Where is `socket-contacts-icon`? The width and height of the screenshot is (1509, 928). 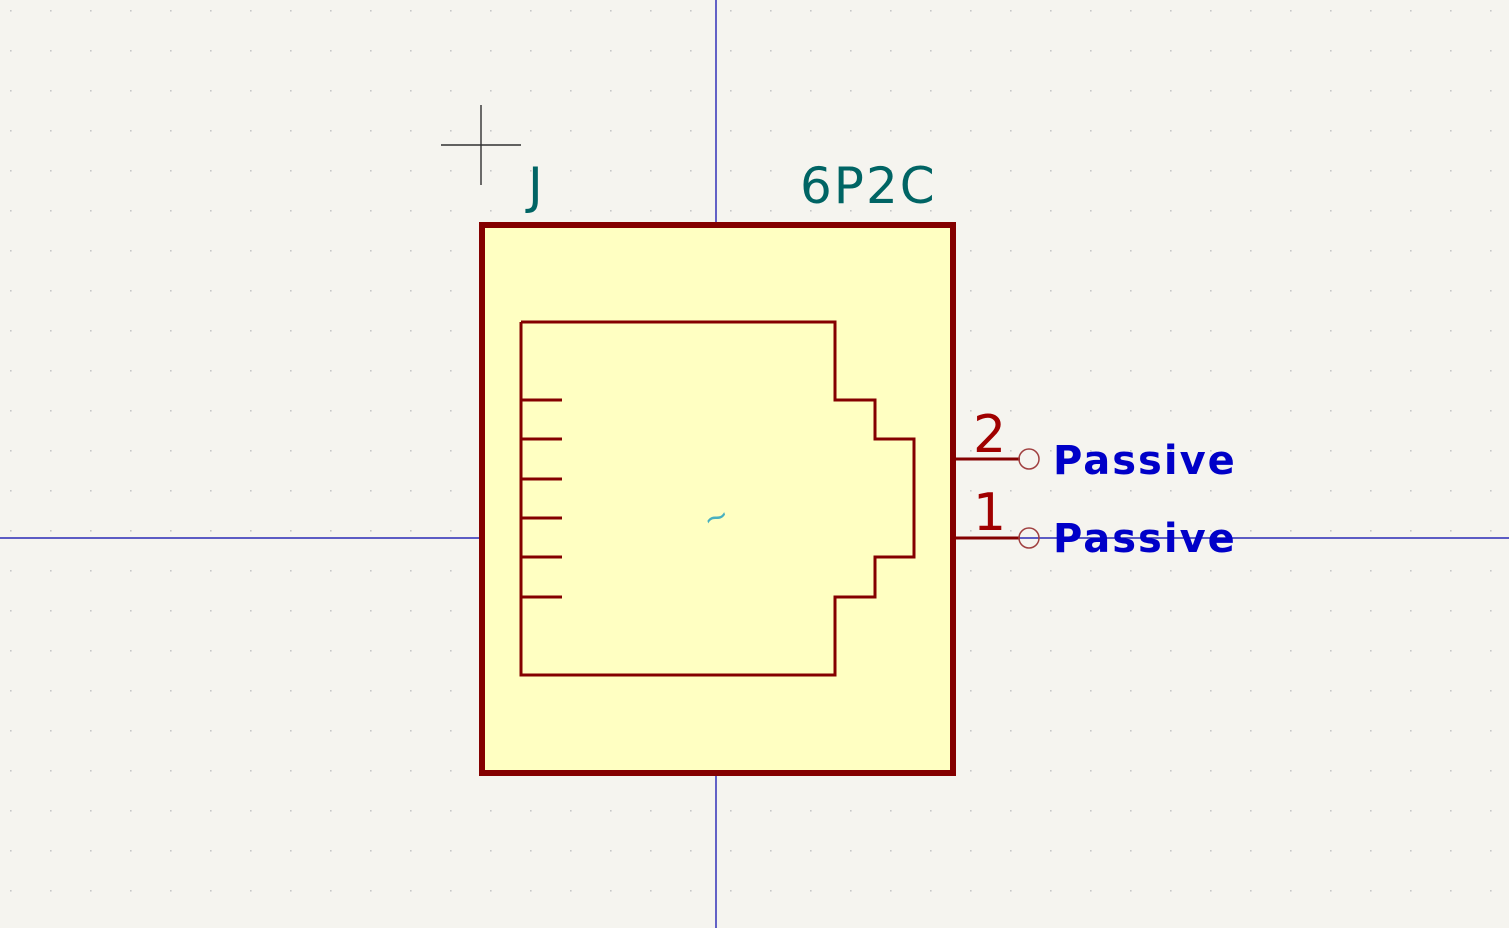 socket-contacts-icon is located at coordinates (541, 498).